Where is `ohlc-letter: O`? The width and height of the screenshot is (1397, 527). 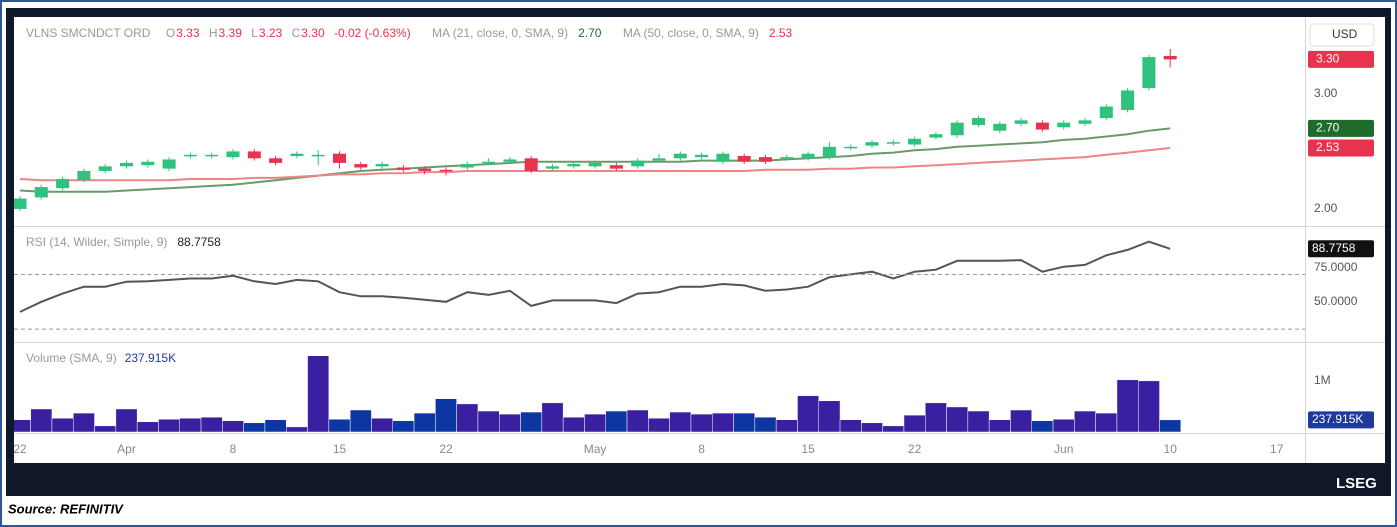
ohlc-letter: O is located at coordinates (170, 33).